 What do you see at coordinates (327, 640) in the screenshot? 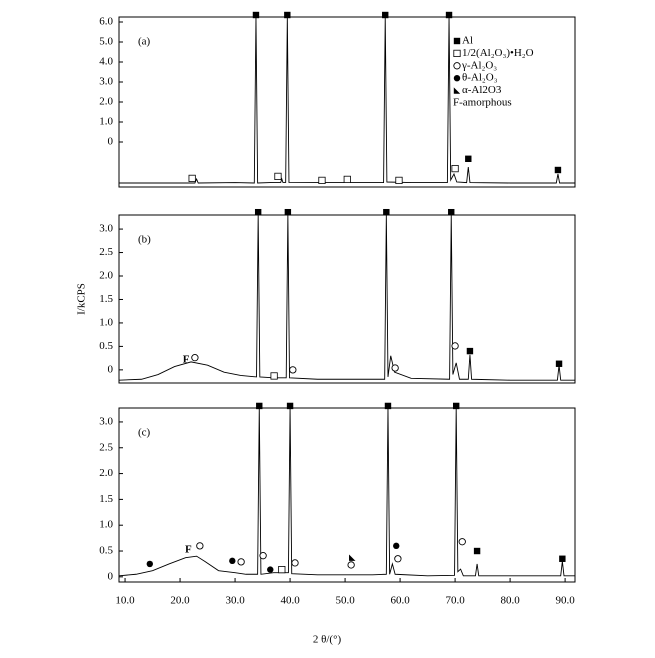
I see `x-axis-label: 2 θ/(°)` at bounding box center [327, 640].